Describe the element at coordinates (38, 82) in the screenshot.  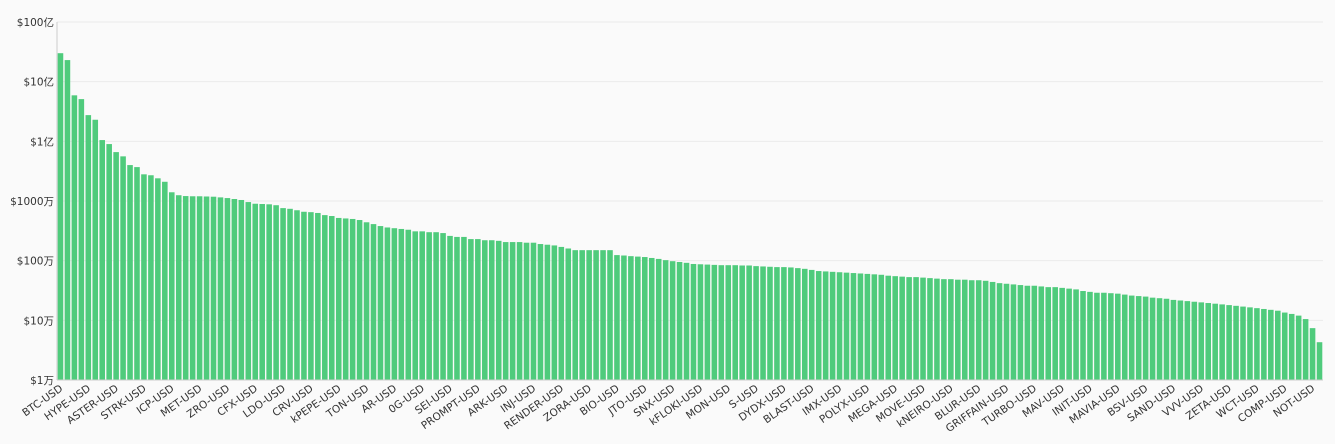
I see `y-tick-label: $10亿` at that location.